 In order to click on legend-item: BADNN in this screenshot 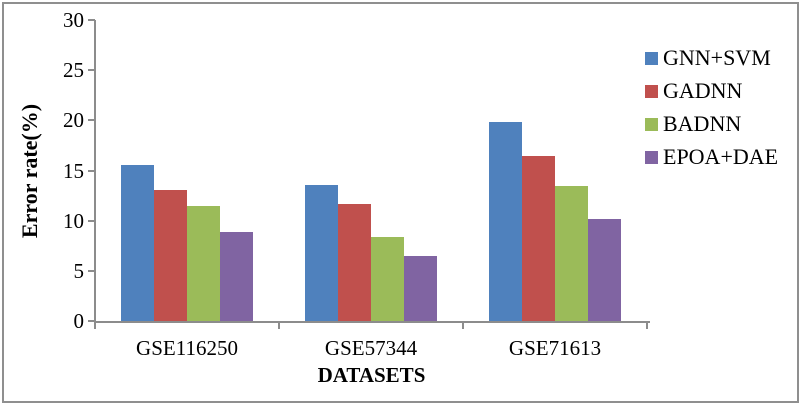, I will do `click(711, 124)`.